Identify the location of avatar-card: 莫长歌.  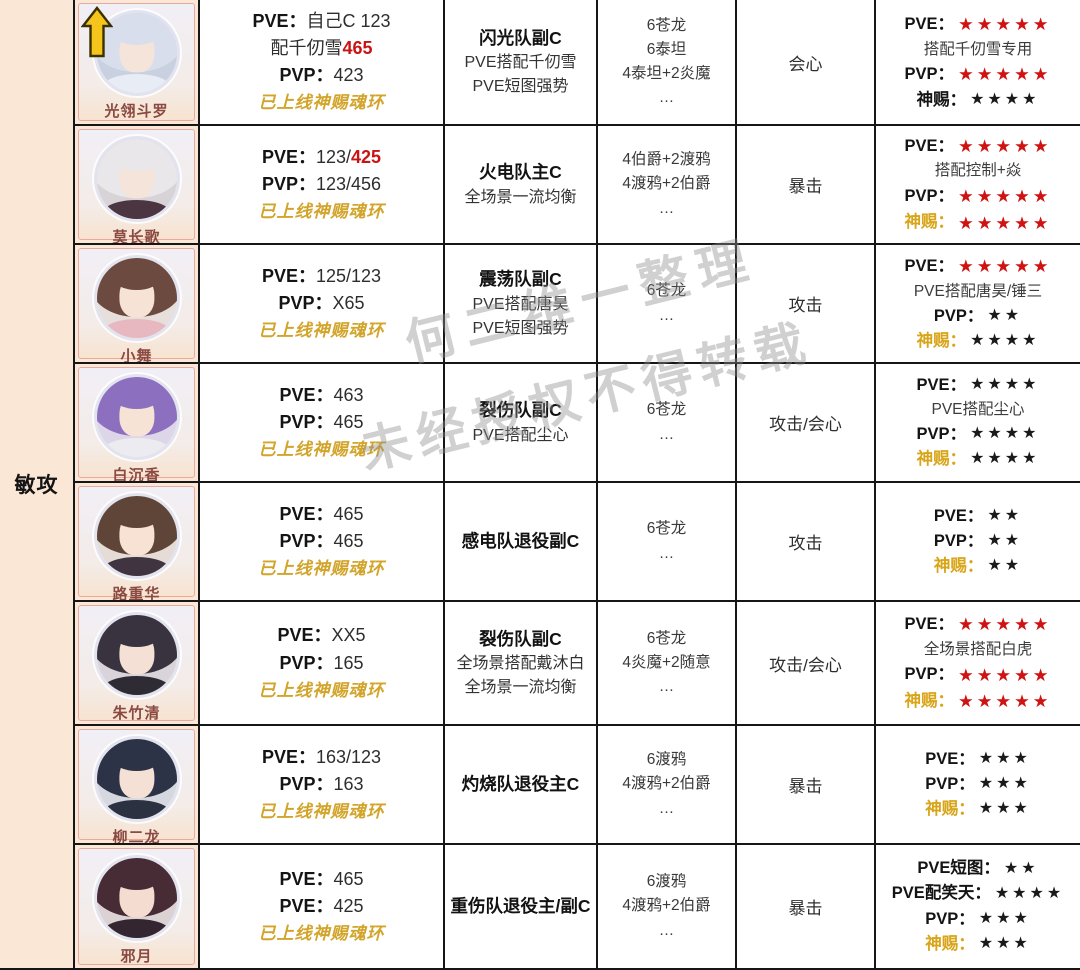
(136, 186).